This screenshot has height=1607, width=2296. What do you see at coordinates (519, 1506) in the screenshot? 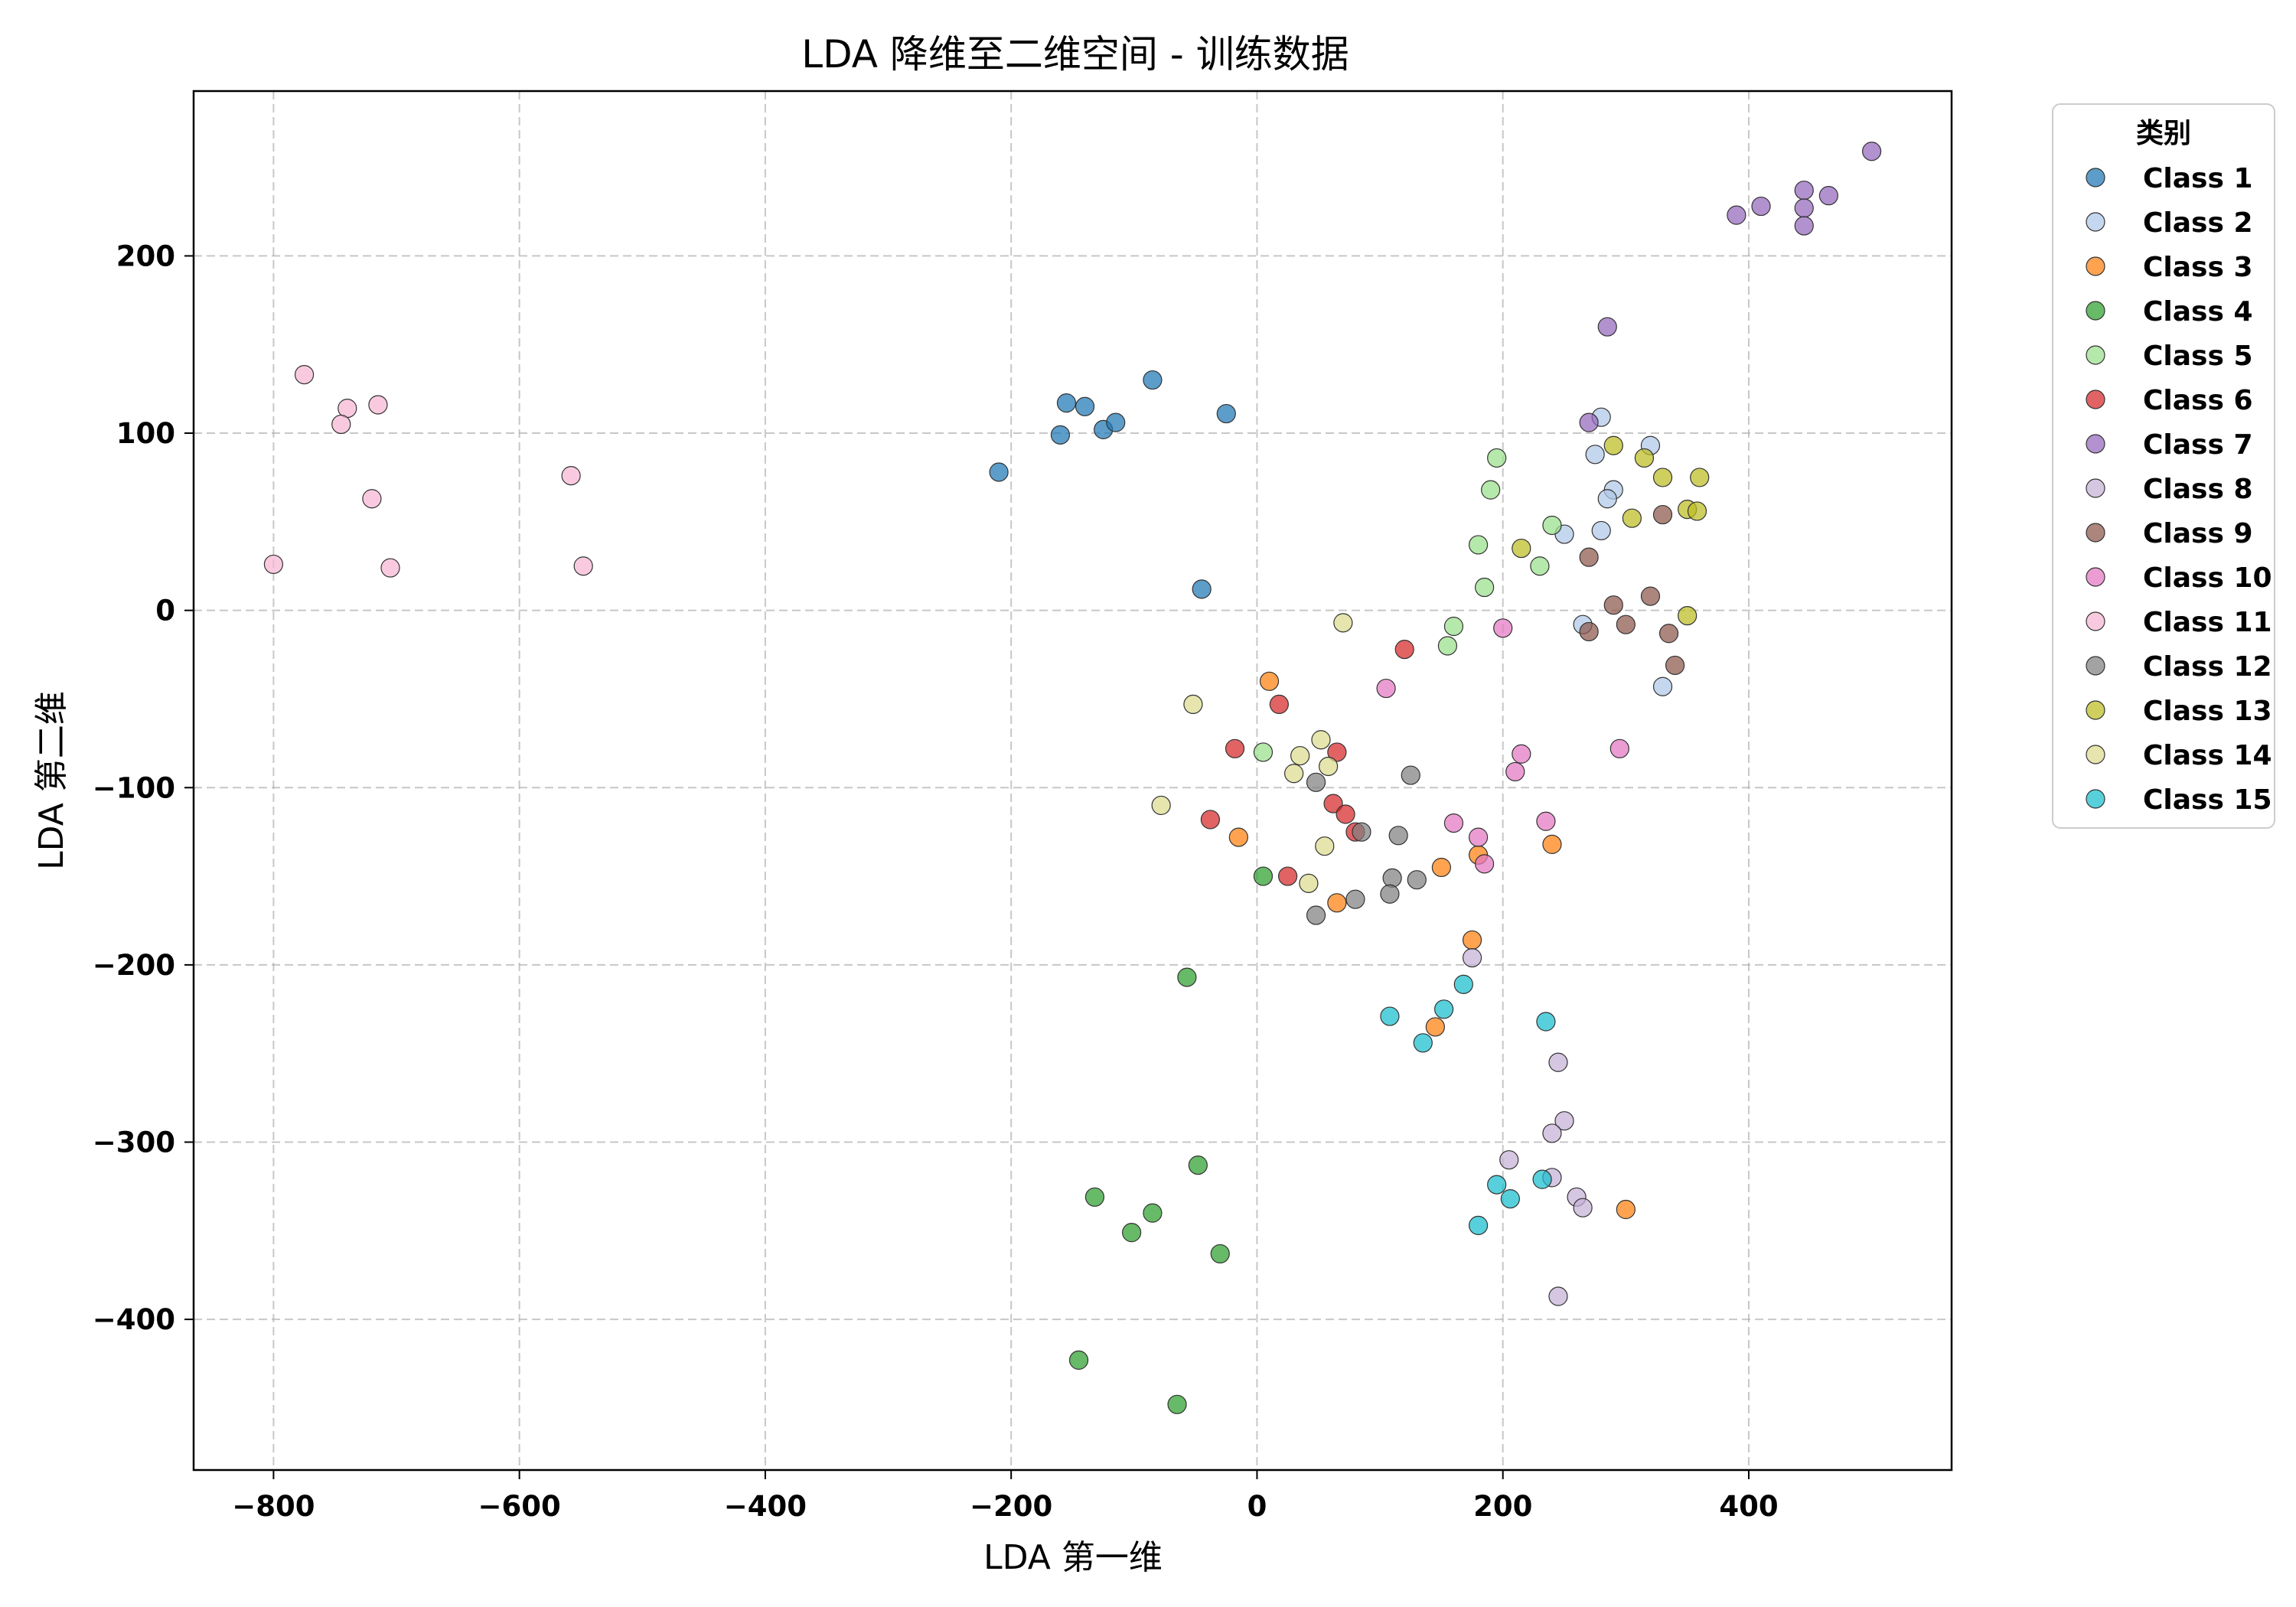
I see `x-tick-label: −600` at bounding box center [519, 1506].